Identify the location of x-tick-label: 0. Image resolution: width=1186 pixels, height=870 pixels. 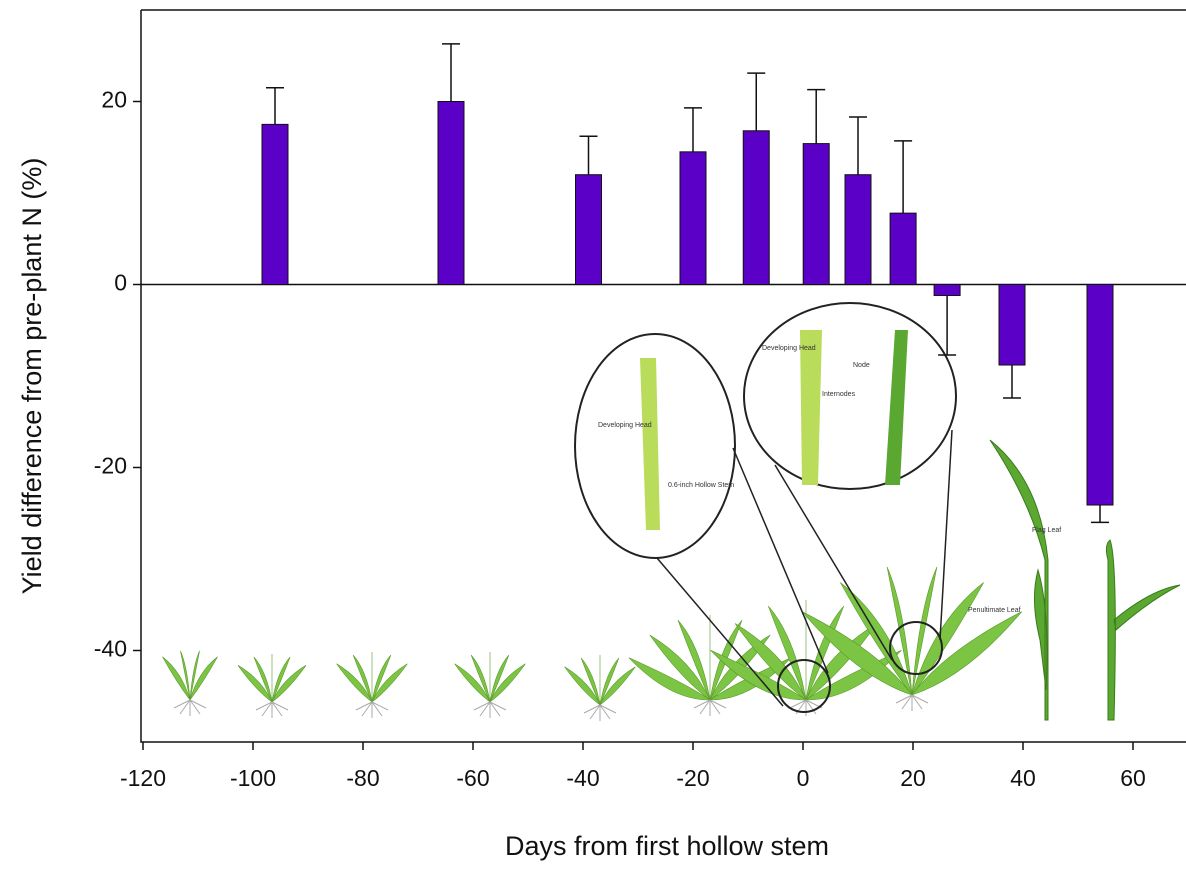
(803, 778).